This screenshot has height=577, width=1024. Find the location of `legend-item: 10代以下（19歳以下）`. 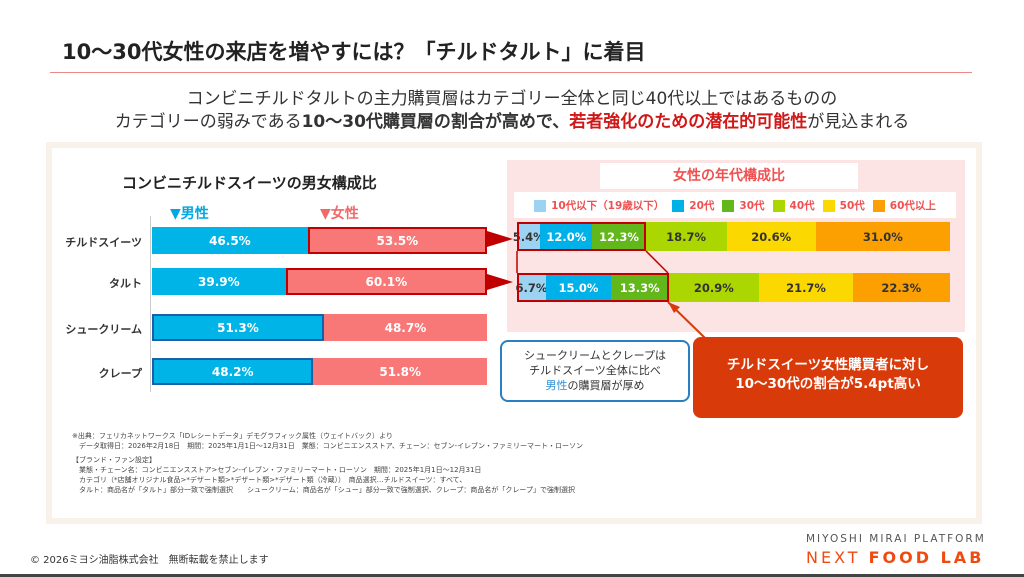

legend-item: 10代以下（19歳以下） is located at coordinates (599, 205).